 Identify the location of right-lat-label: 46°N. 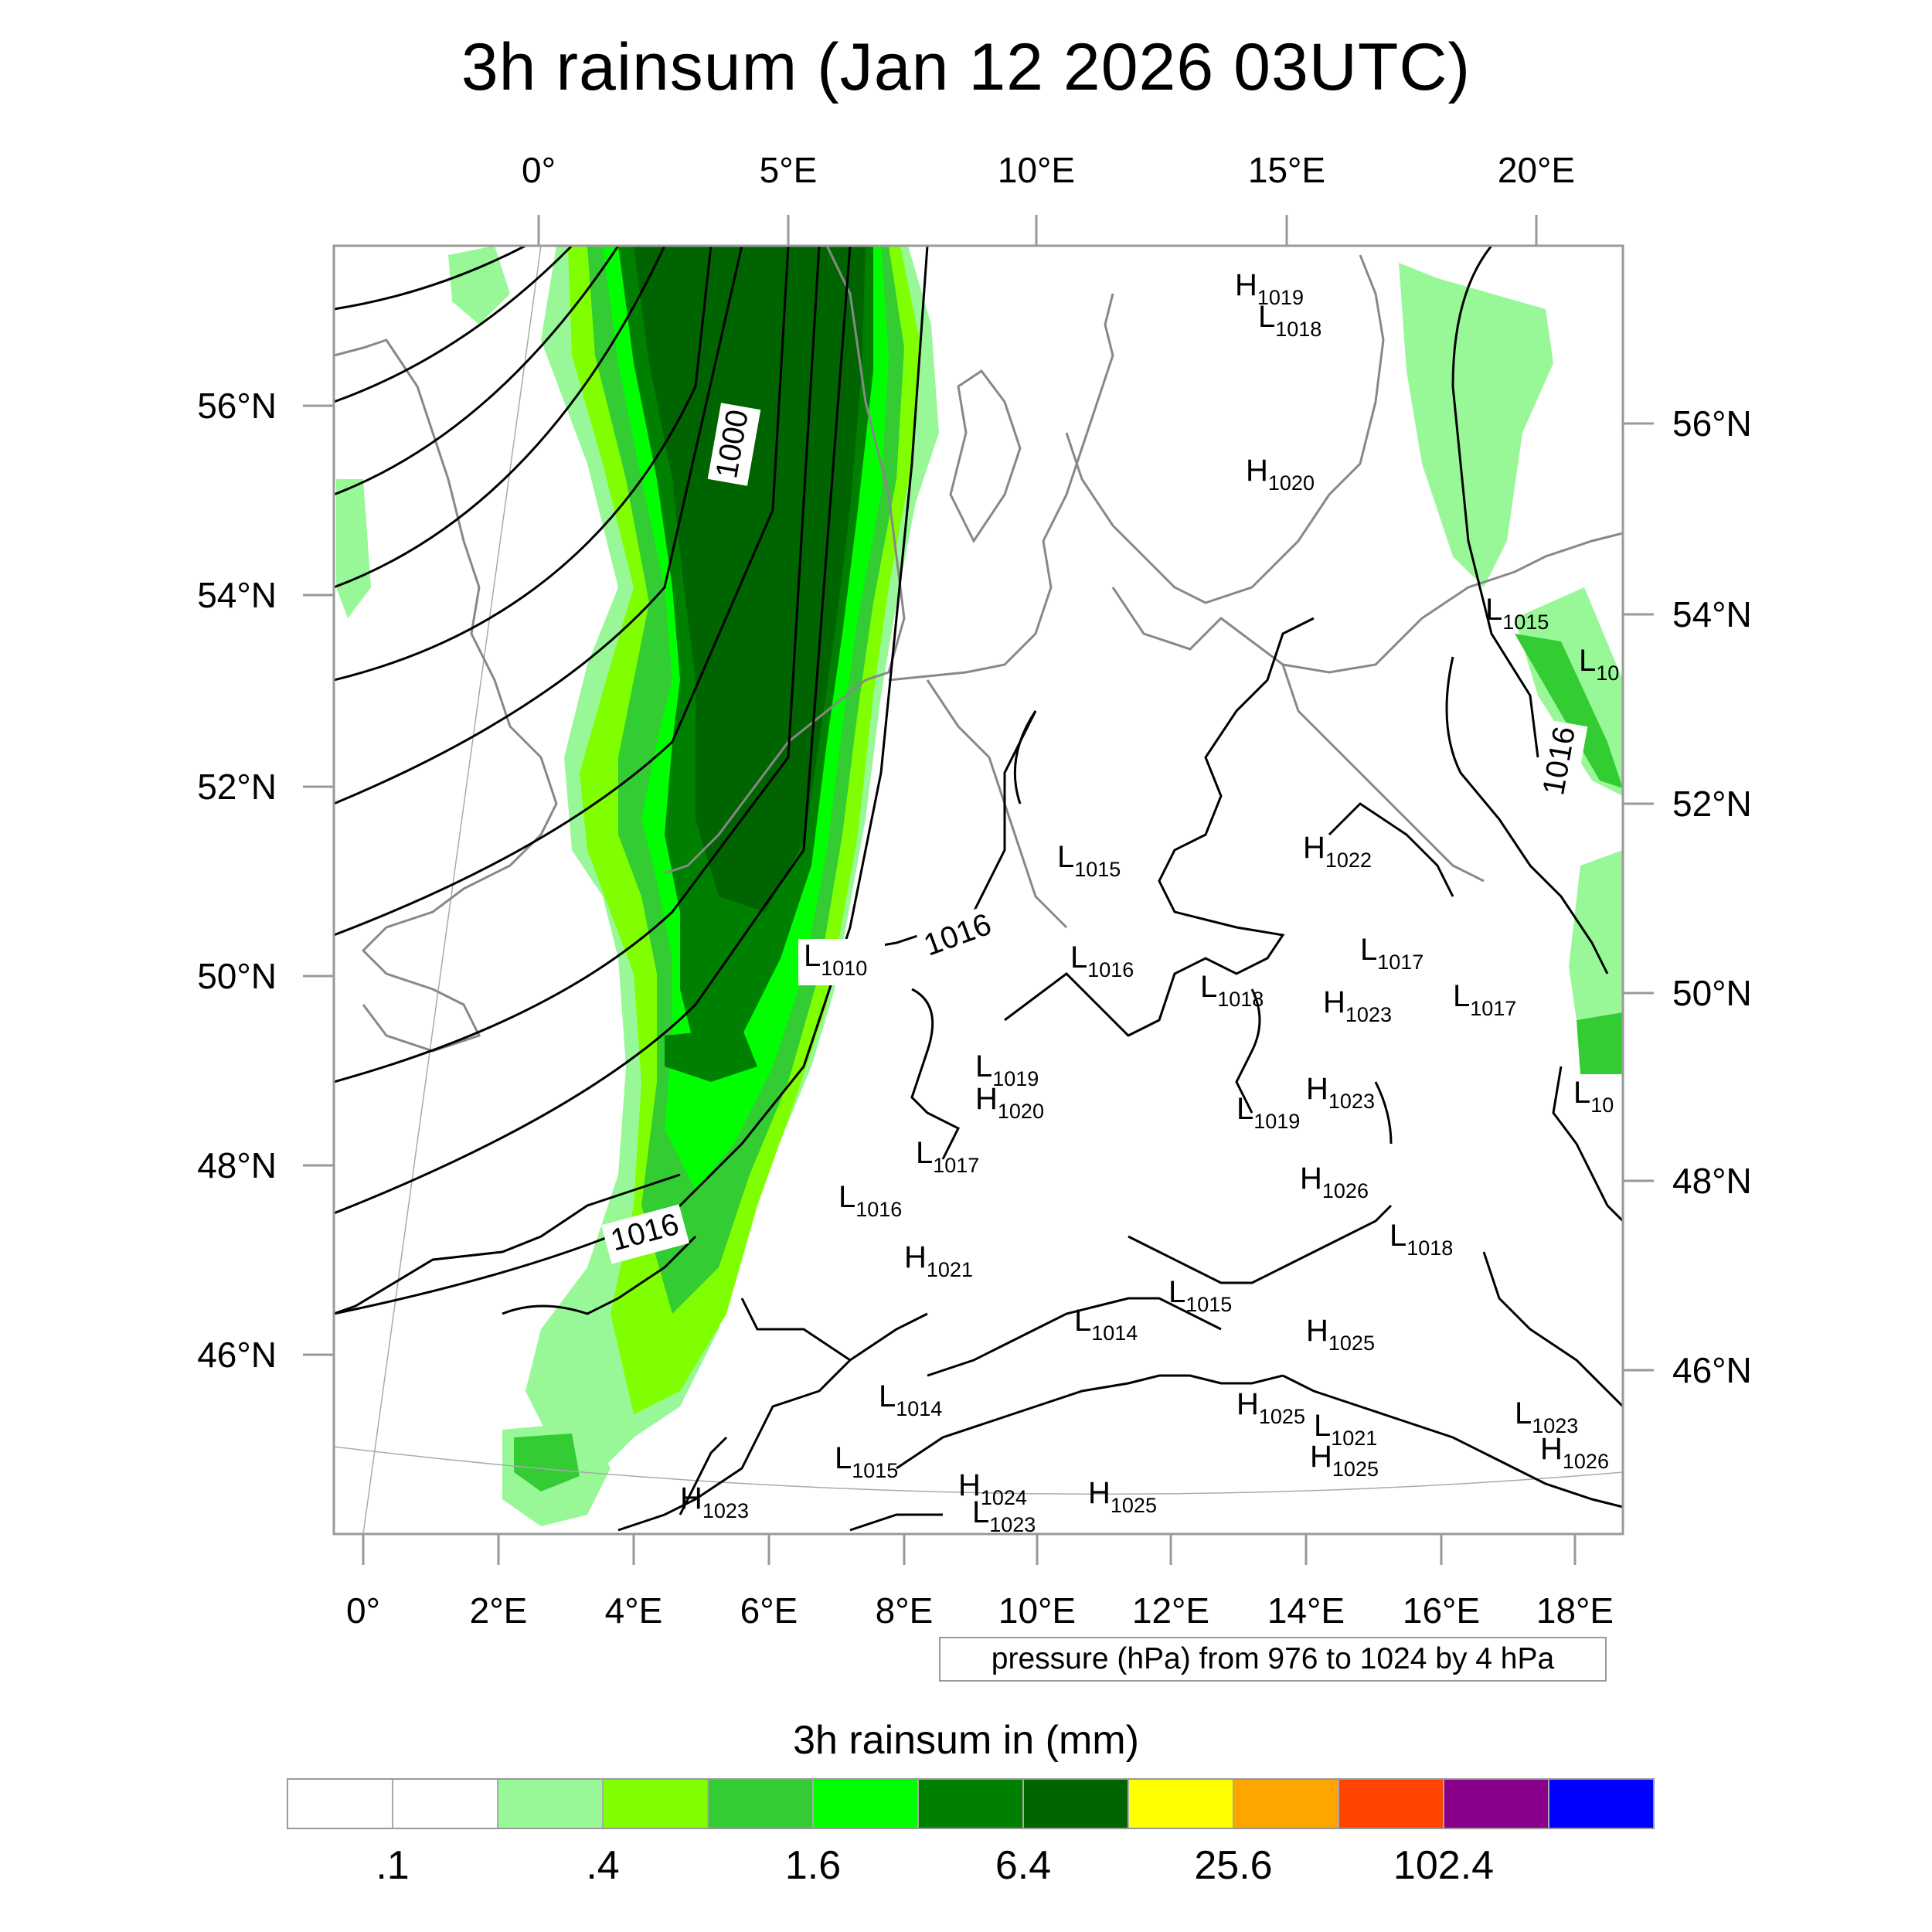
(1712, 1370).